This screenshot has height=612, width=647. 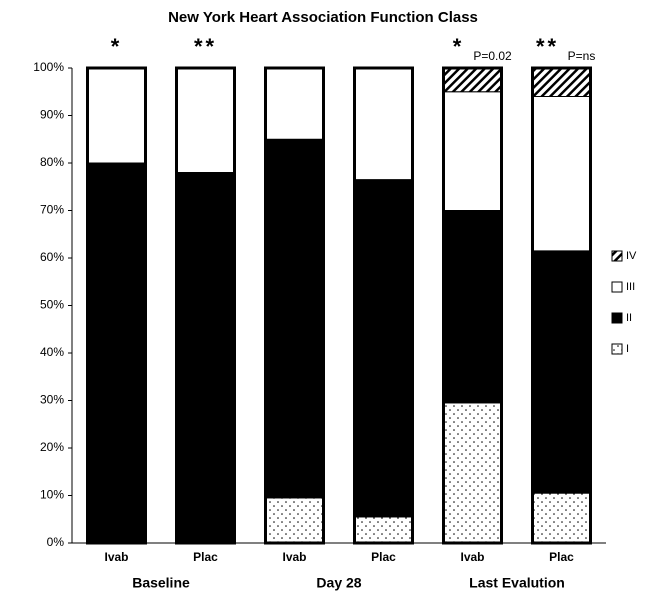 I want to click on p-value-label: P=0.02, so click(x=492, y=56).